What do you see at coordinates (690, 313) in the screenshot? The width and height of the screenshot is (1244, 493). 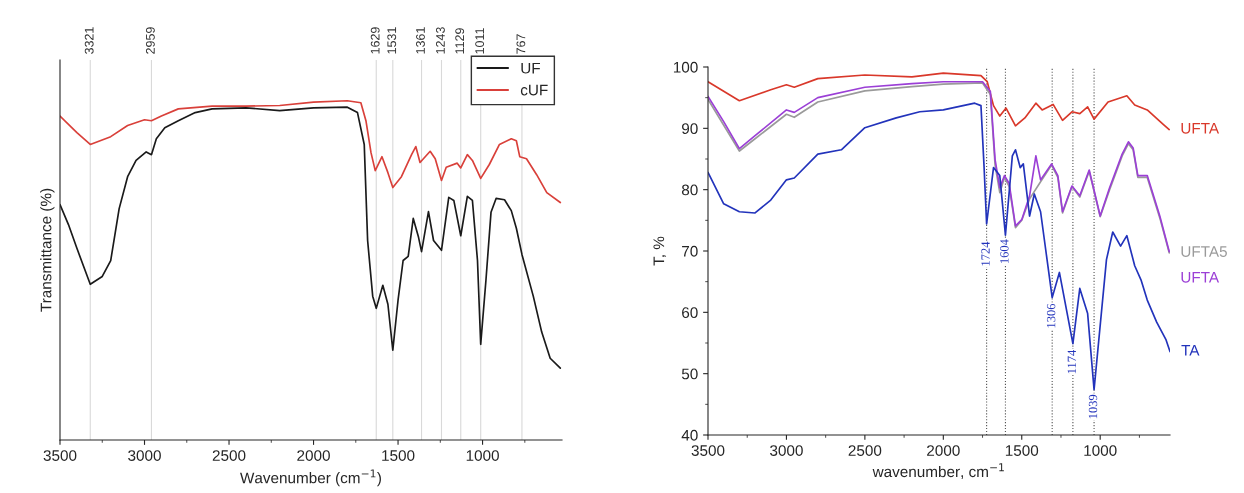 I see `y-tick-label: 60` at bounding box center [690, 313].